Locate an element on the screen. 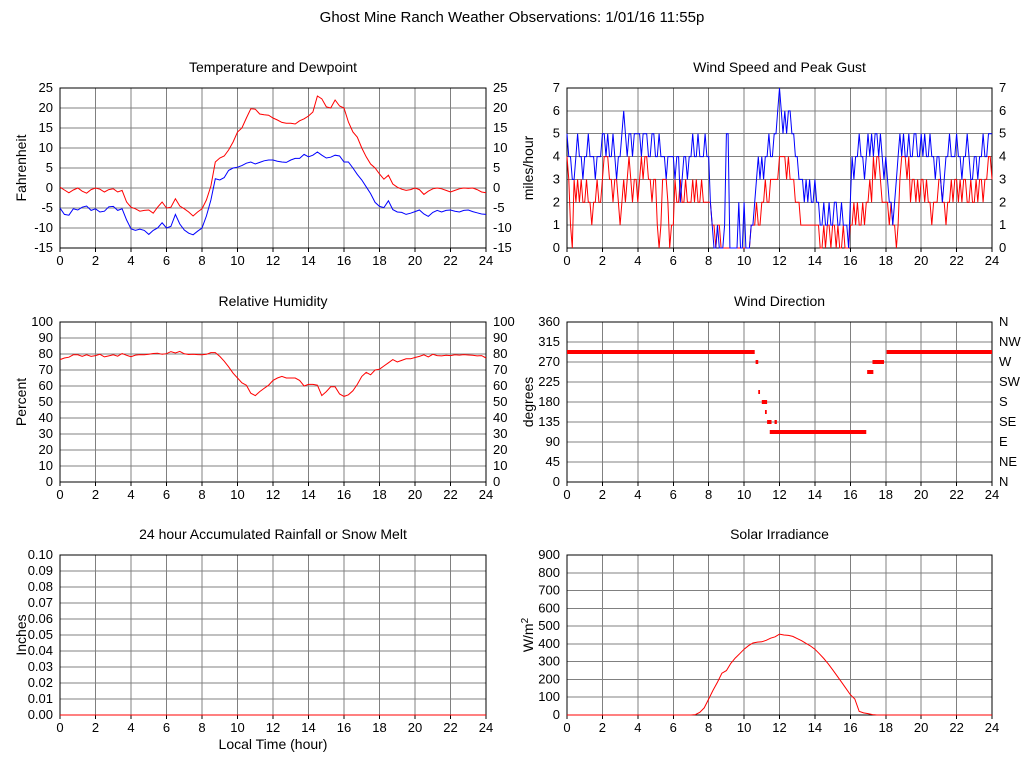 The image size is (1024, 768). y-tick-label: 0.08 is located at coordinates (40, 586).